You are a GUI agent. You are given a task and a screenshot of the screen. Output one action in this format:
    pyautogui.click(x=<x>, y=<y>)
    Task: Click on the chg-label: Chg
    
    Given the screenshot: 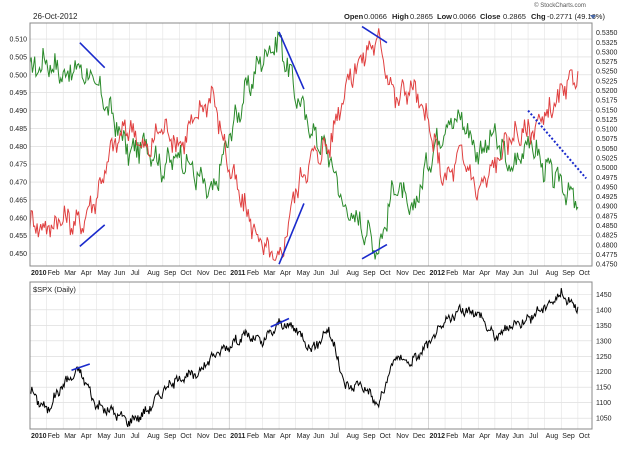 What is the action you would take?
    pyautogui.click(x=538, y=16)
    